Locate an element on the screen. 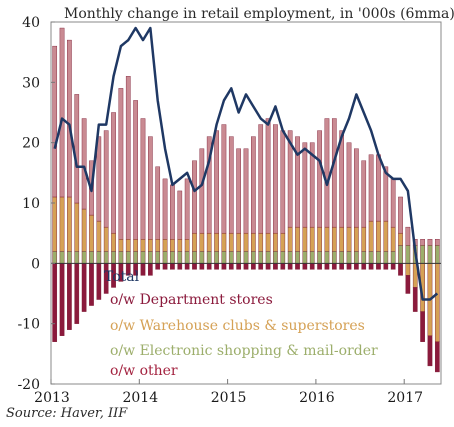  y-tick-label: 10 is located at coordinates (31, 204).